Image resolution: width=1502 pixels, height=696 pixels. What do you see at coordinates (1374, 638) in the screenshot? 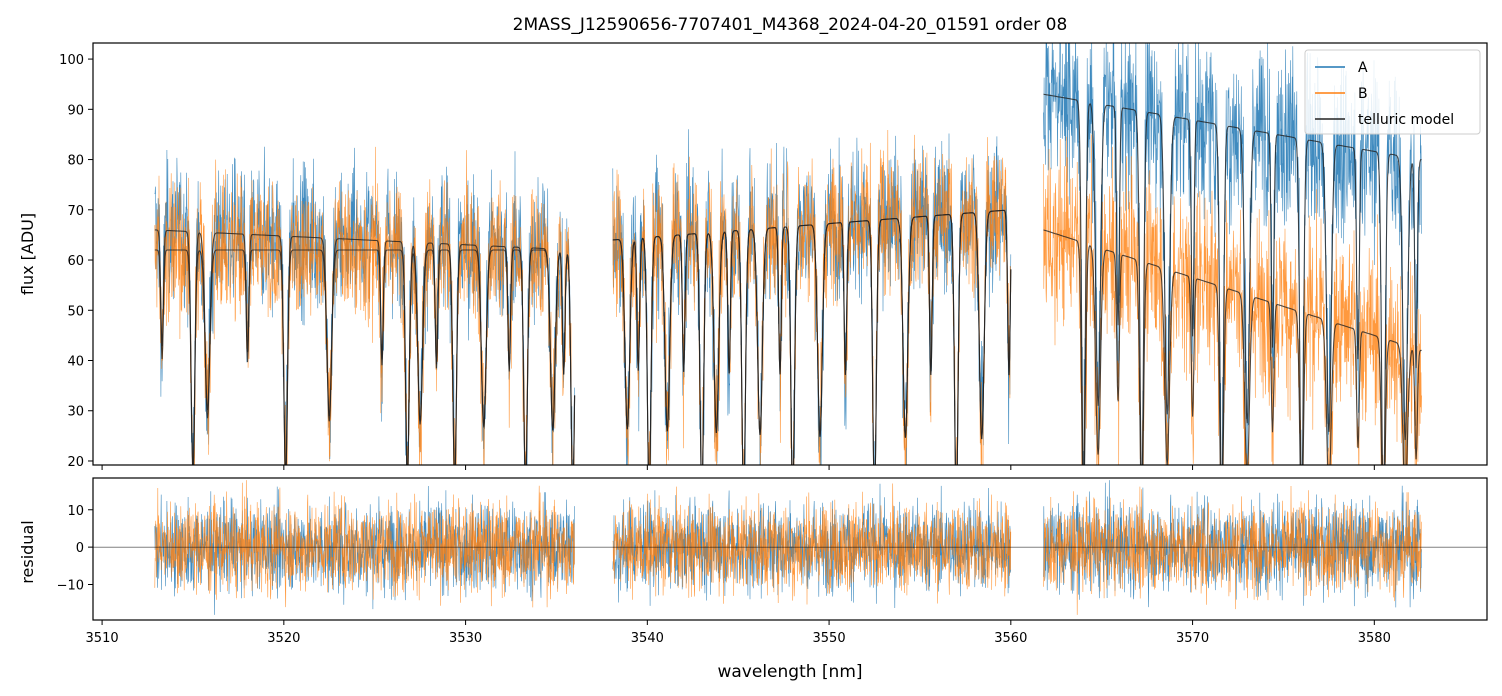
I see `bottom-x-tick-label: 3580` at bounding box center [1374, 638].